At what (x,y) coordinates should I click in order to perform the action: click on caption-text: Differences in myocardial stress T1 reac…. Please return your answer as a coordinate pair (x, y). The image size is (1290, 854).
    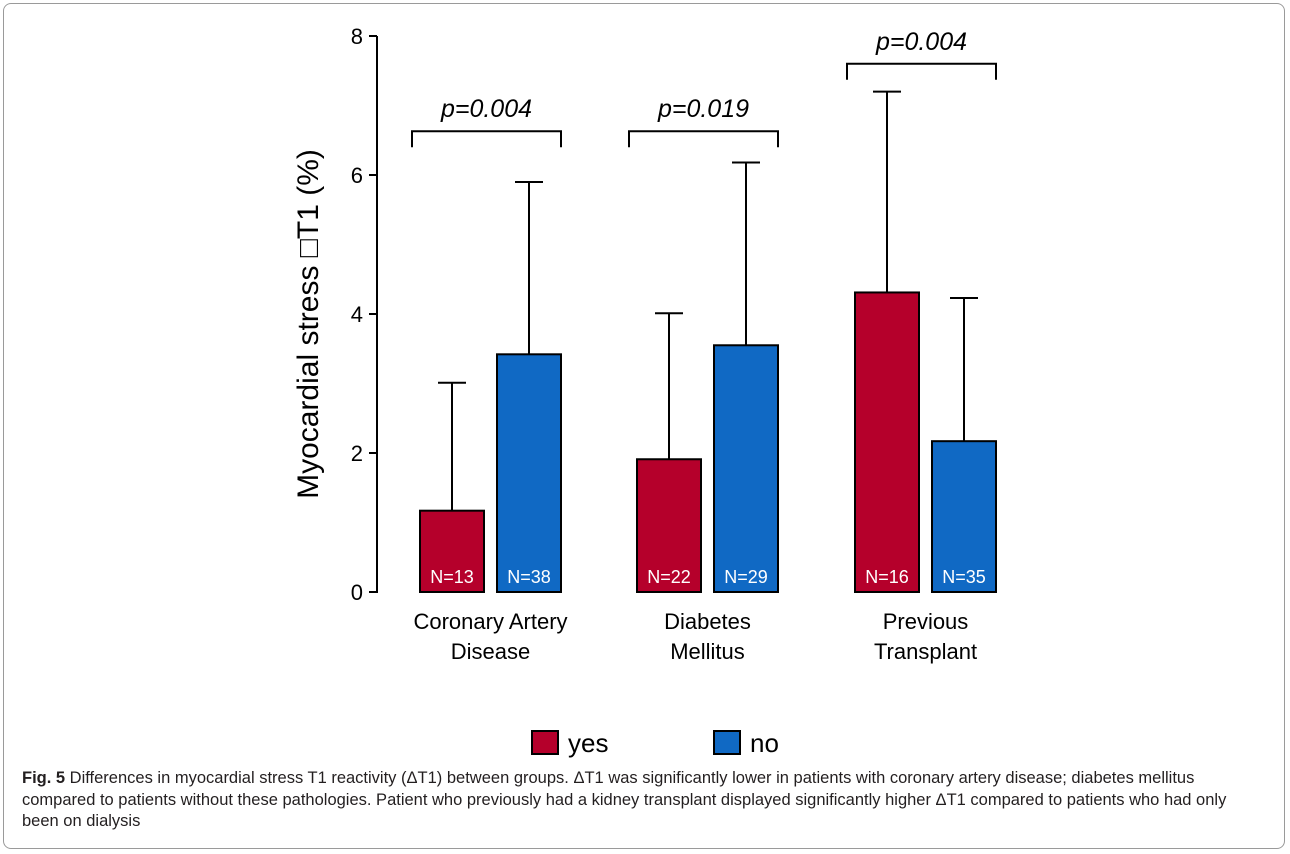
    Looking at the image, I should click on (624, 799).